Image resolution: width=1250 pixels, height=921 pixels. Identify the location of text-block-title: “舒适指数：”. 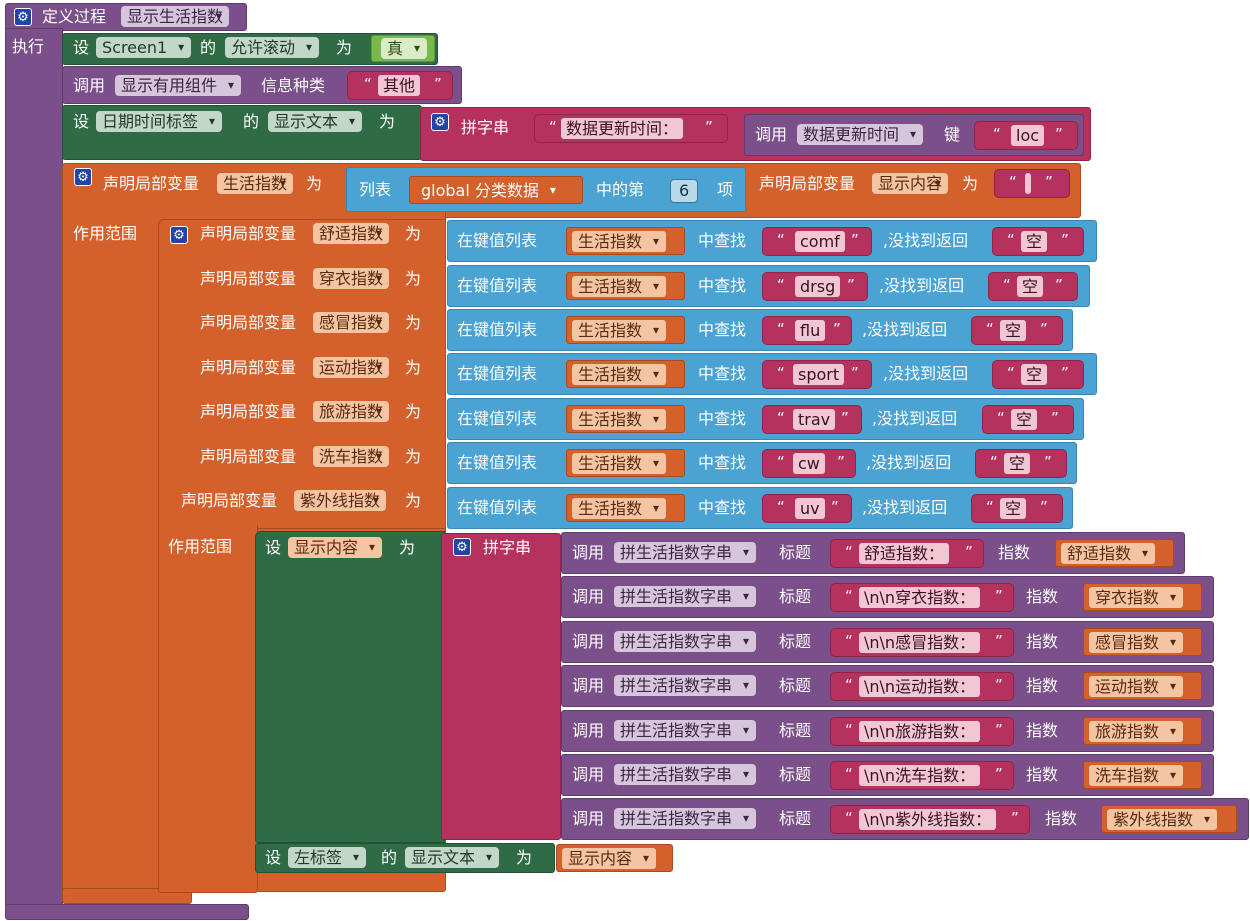
(907, 553).